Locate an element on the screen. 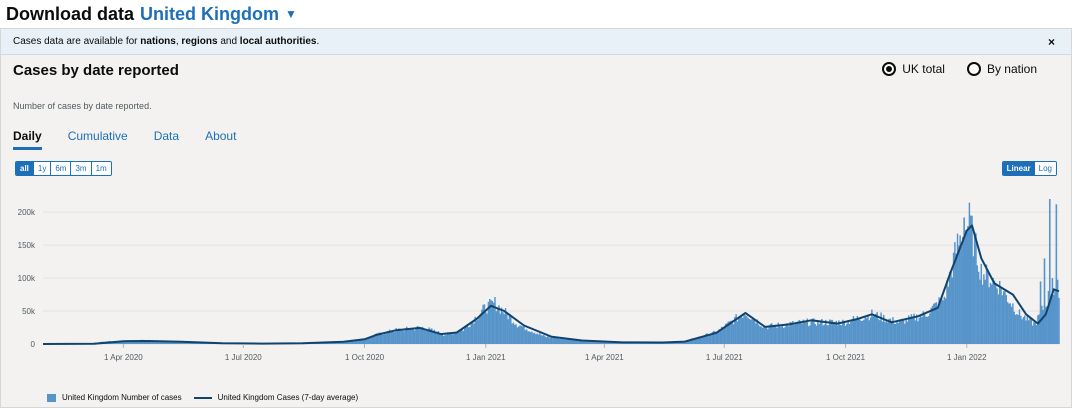 The height and width of the screenshot is (408, 1080). legend-bar-swatch is located at coordinates (51, 397).